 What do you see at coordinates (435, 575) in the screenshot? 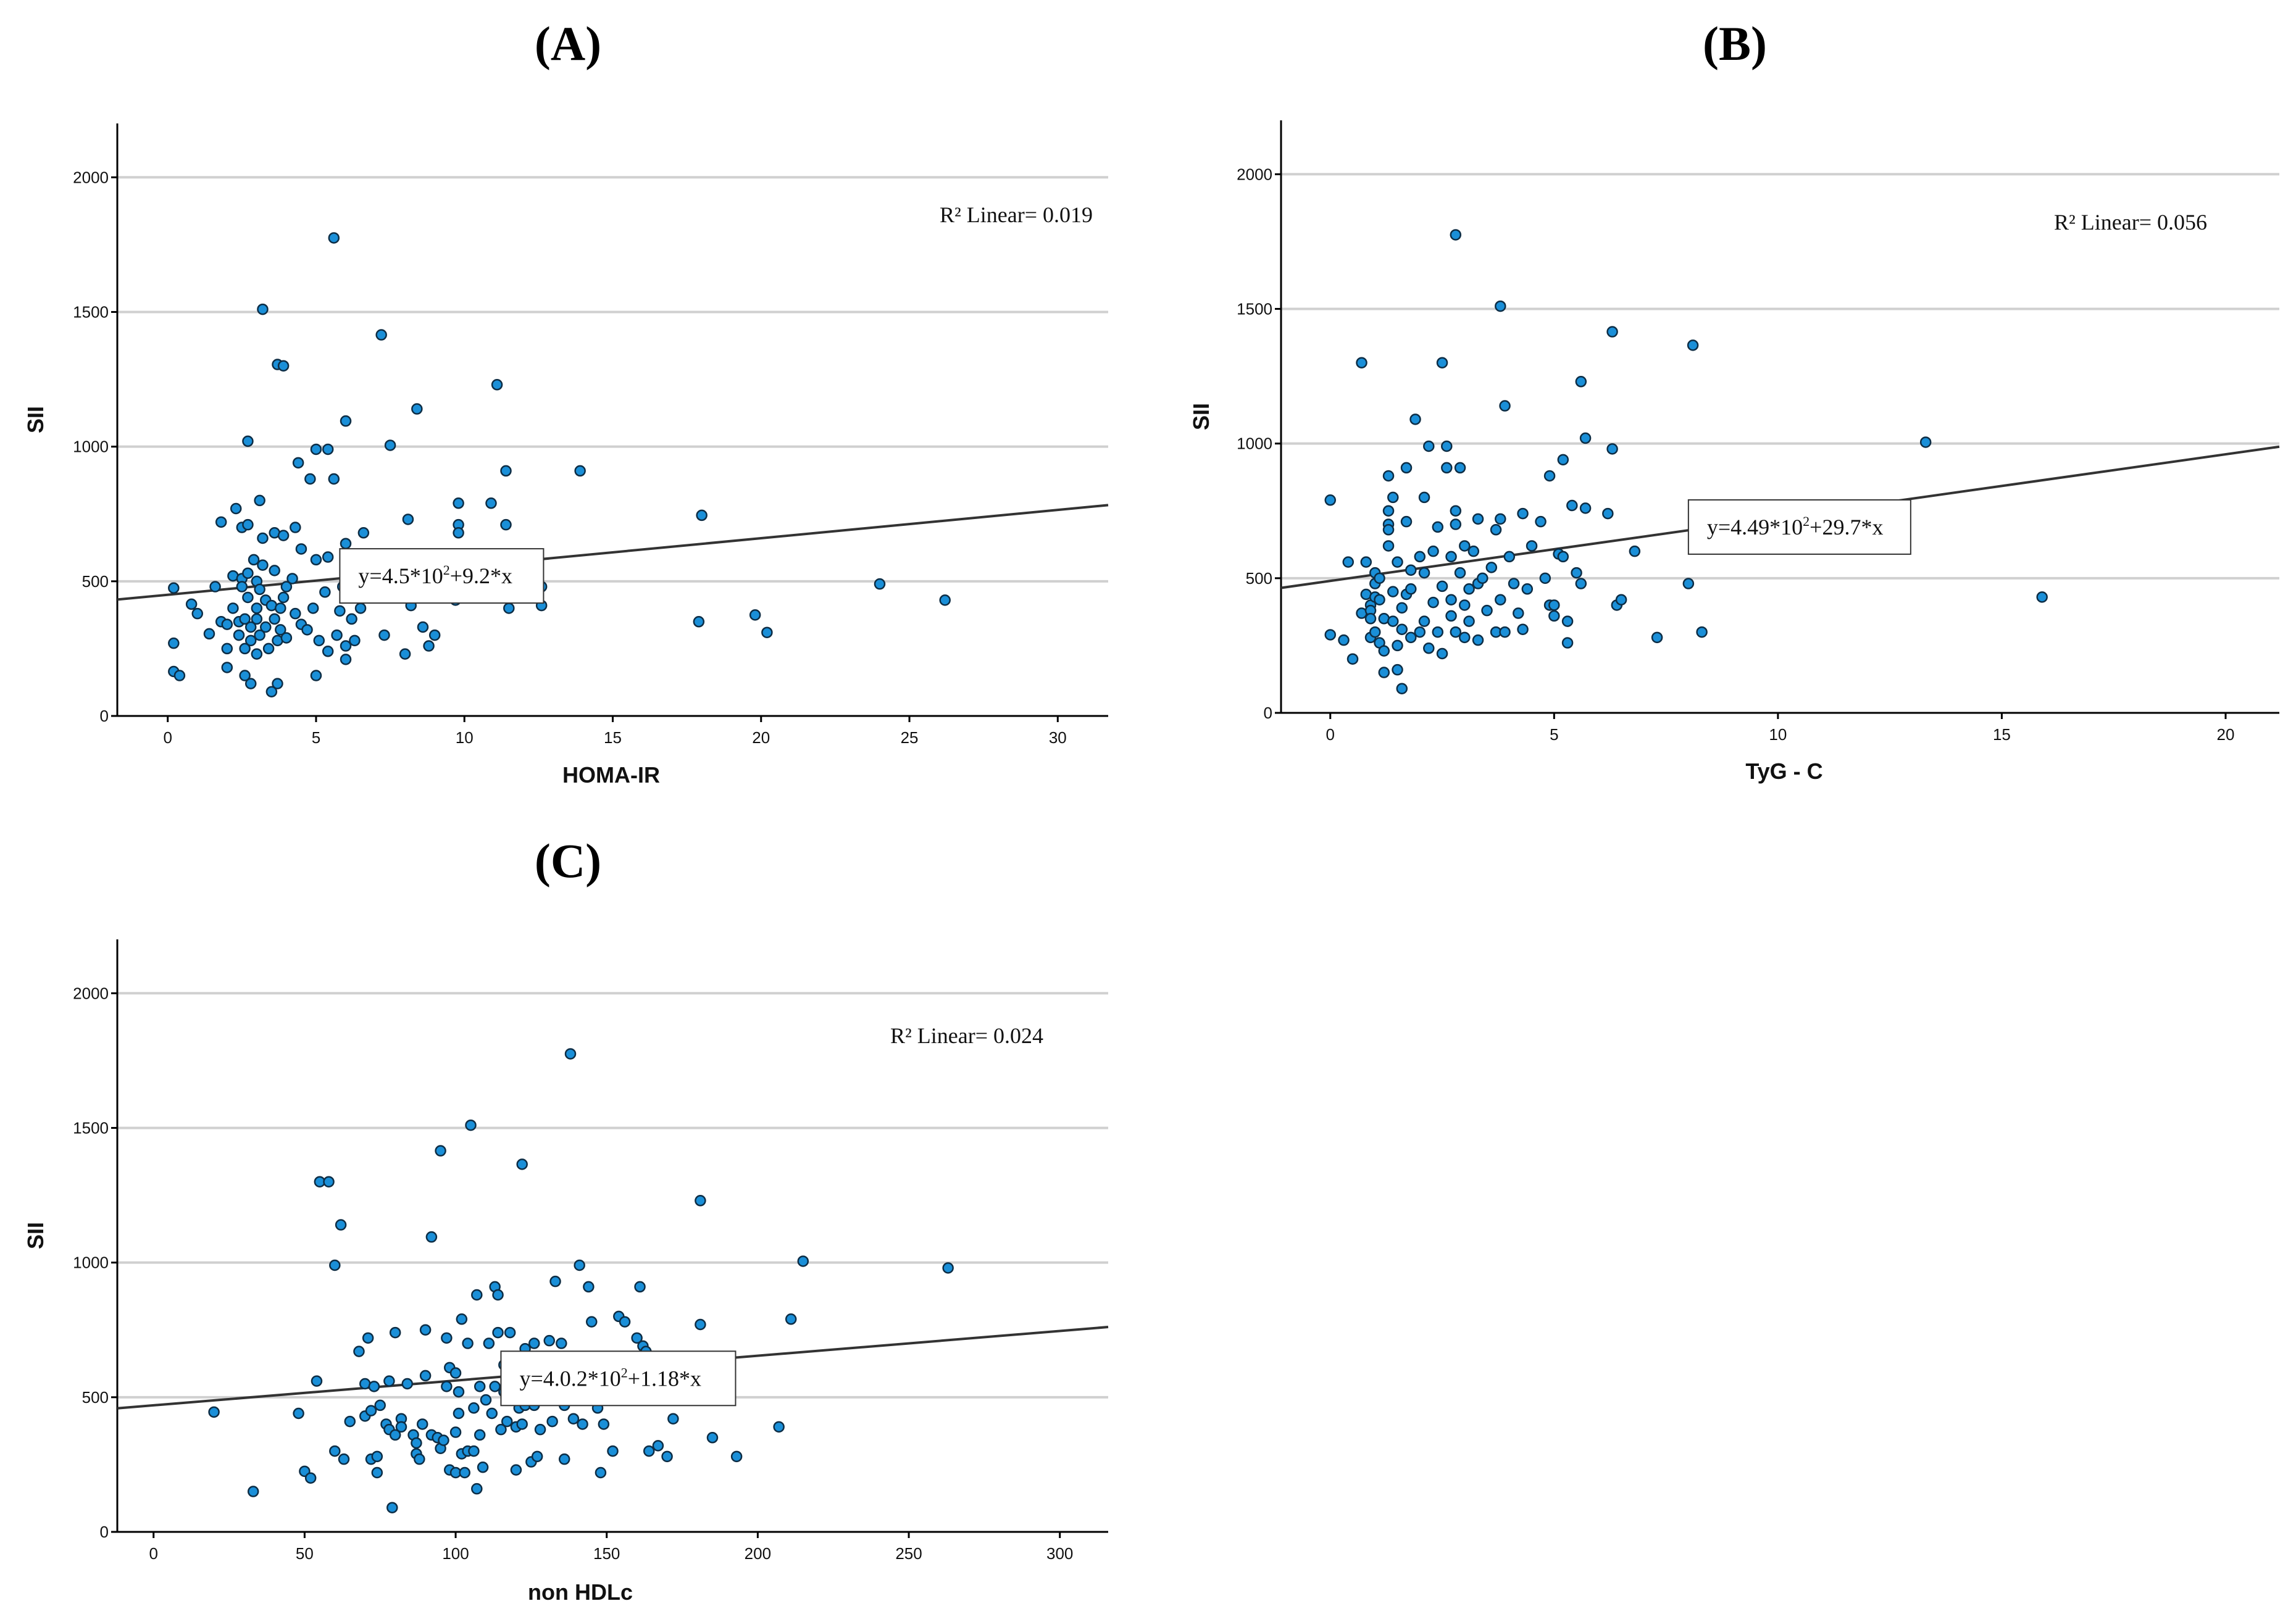
I see `equation-label: y=4.5*102+9.2*x` at bounding box center [435, 575].